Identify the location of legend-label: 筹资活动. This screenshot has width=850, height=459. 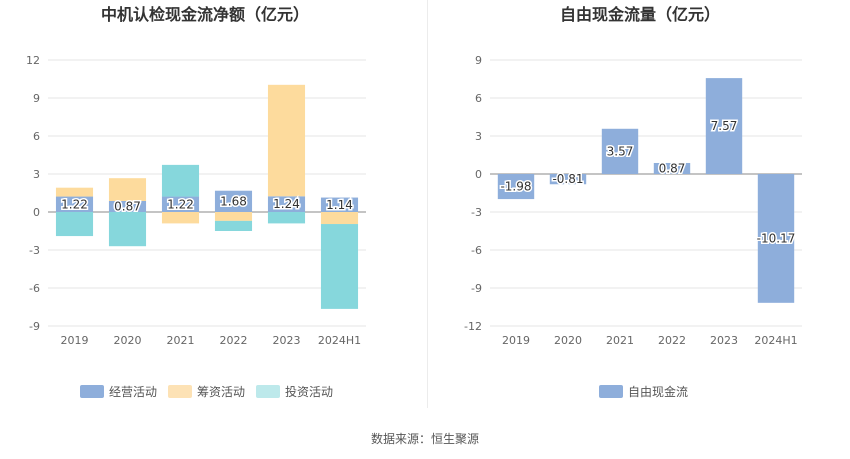
(221, 392).